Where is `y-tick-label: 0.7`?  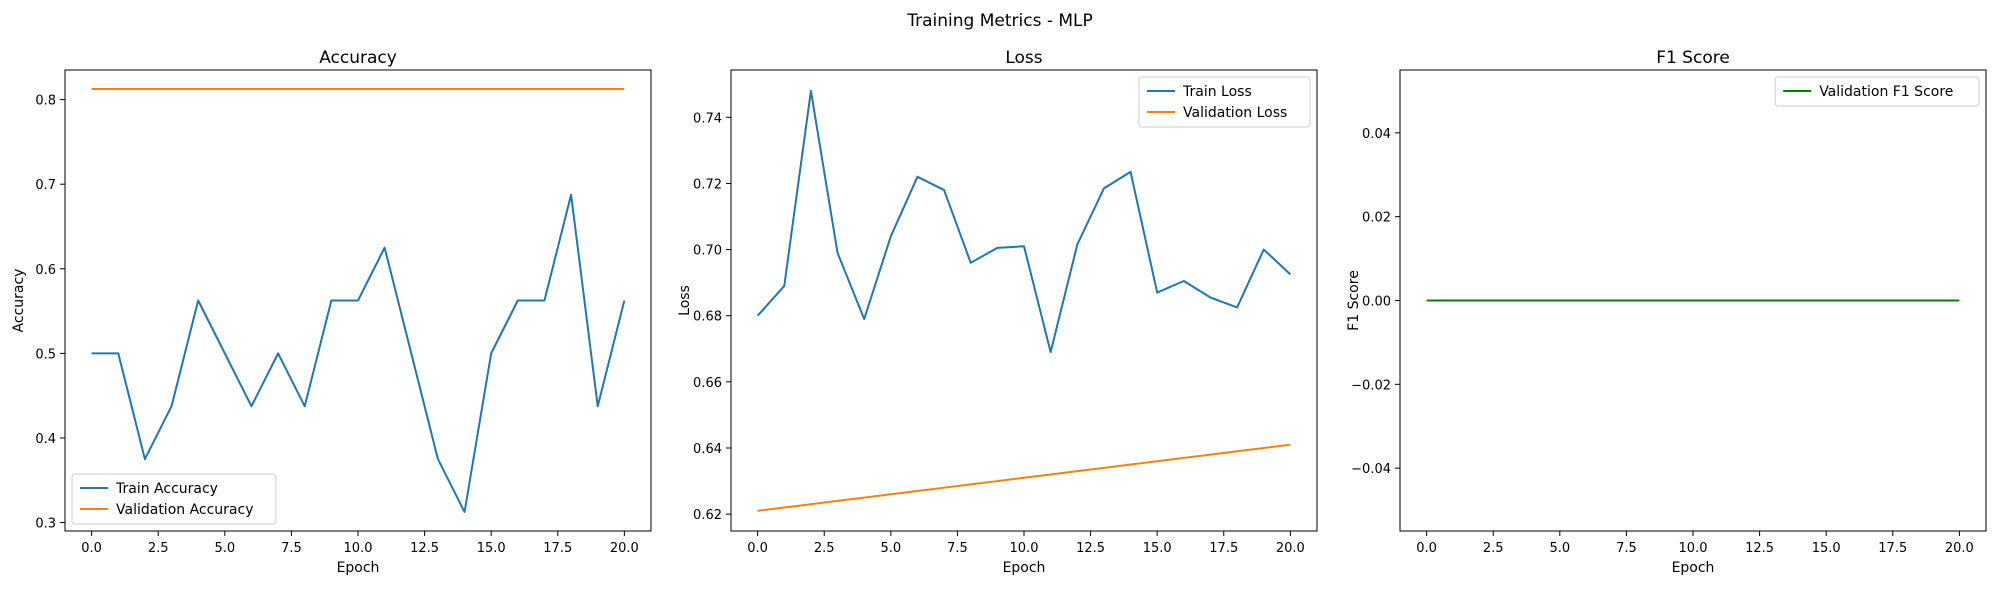 y-tick-label: 0.7 is located at coordinates (45, 185).